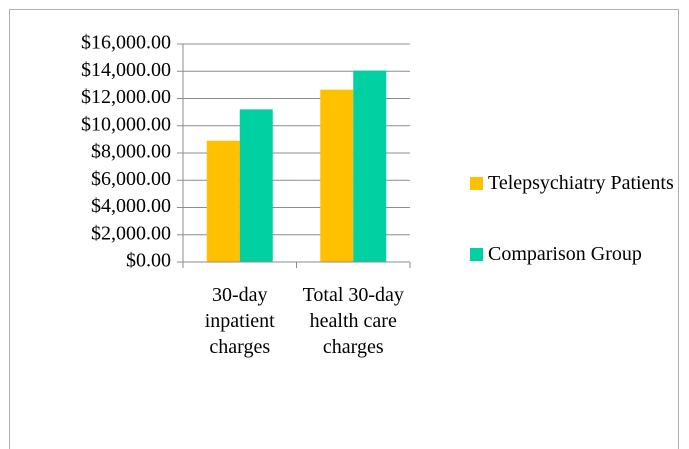 This screenshot has width=689, height=449. I want to click on y-tick-label: $4,000.00, so click(131, 206).